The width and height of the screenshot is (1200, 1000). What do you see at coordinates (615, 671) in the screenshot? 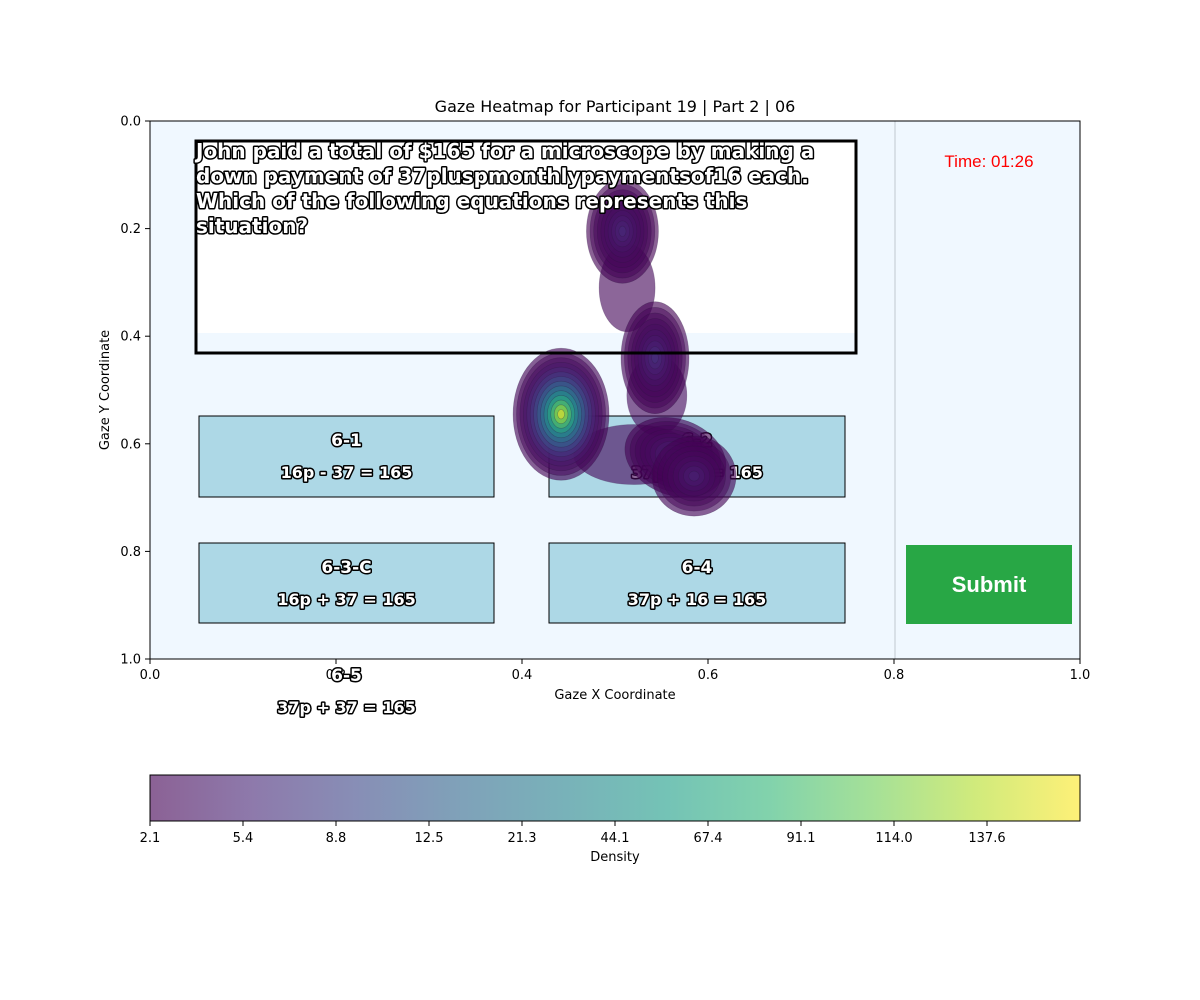
I see `x-axis: 0.0 0.2 0.4 0.6 0.8 1.0` at bounding box center [615, 671].